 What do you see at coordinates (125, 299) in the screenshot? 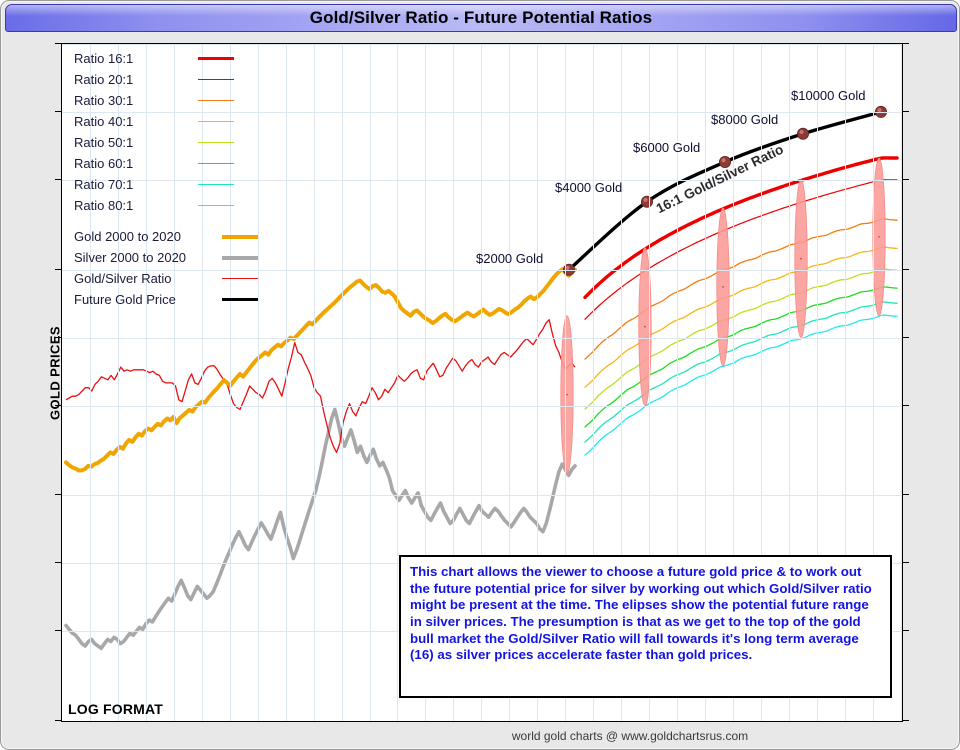
I see `legend-item-label: Future Gold Price` at bounding box center [125, 299].